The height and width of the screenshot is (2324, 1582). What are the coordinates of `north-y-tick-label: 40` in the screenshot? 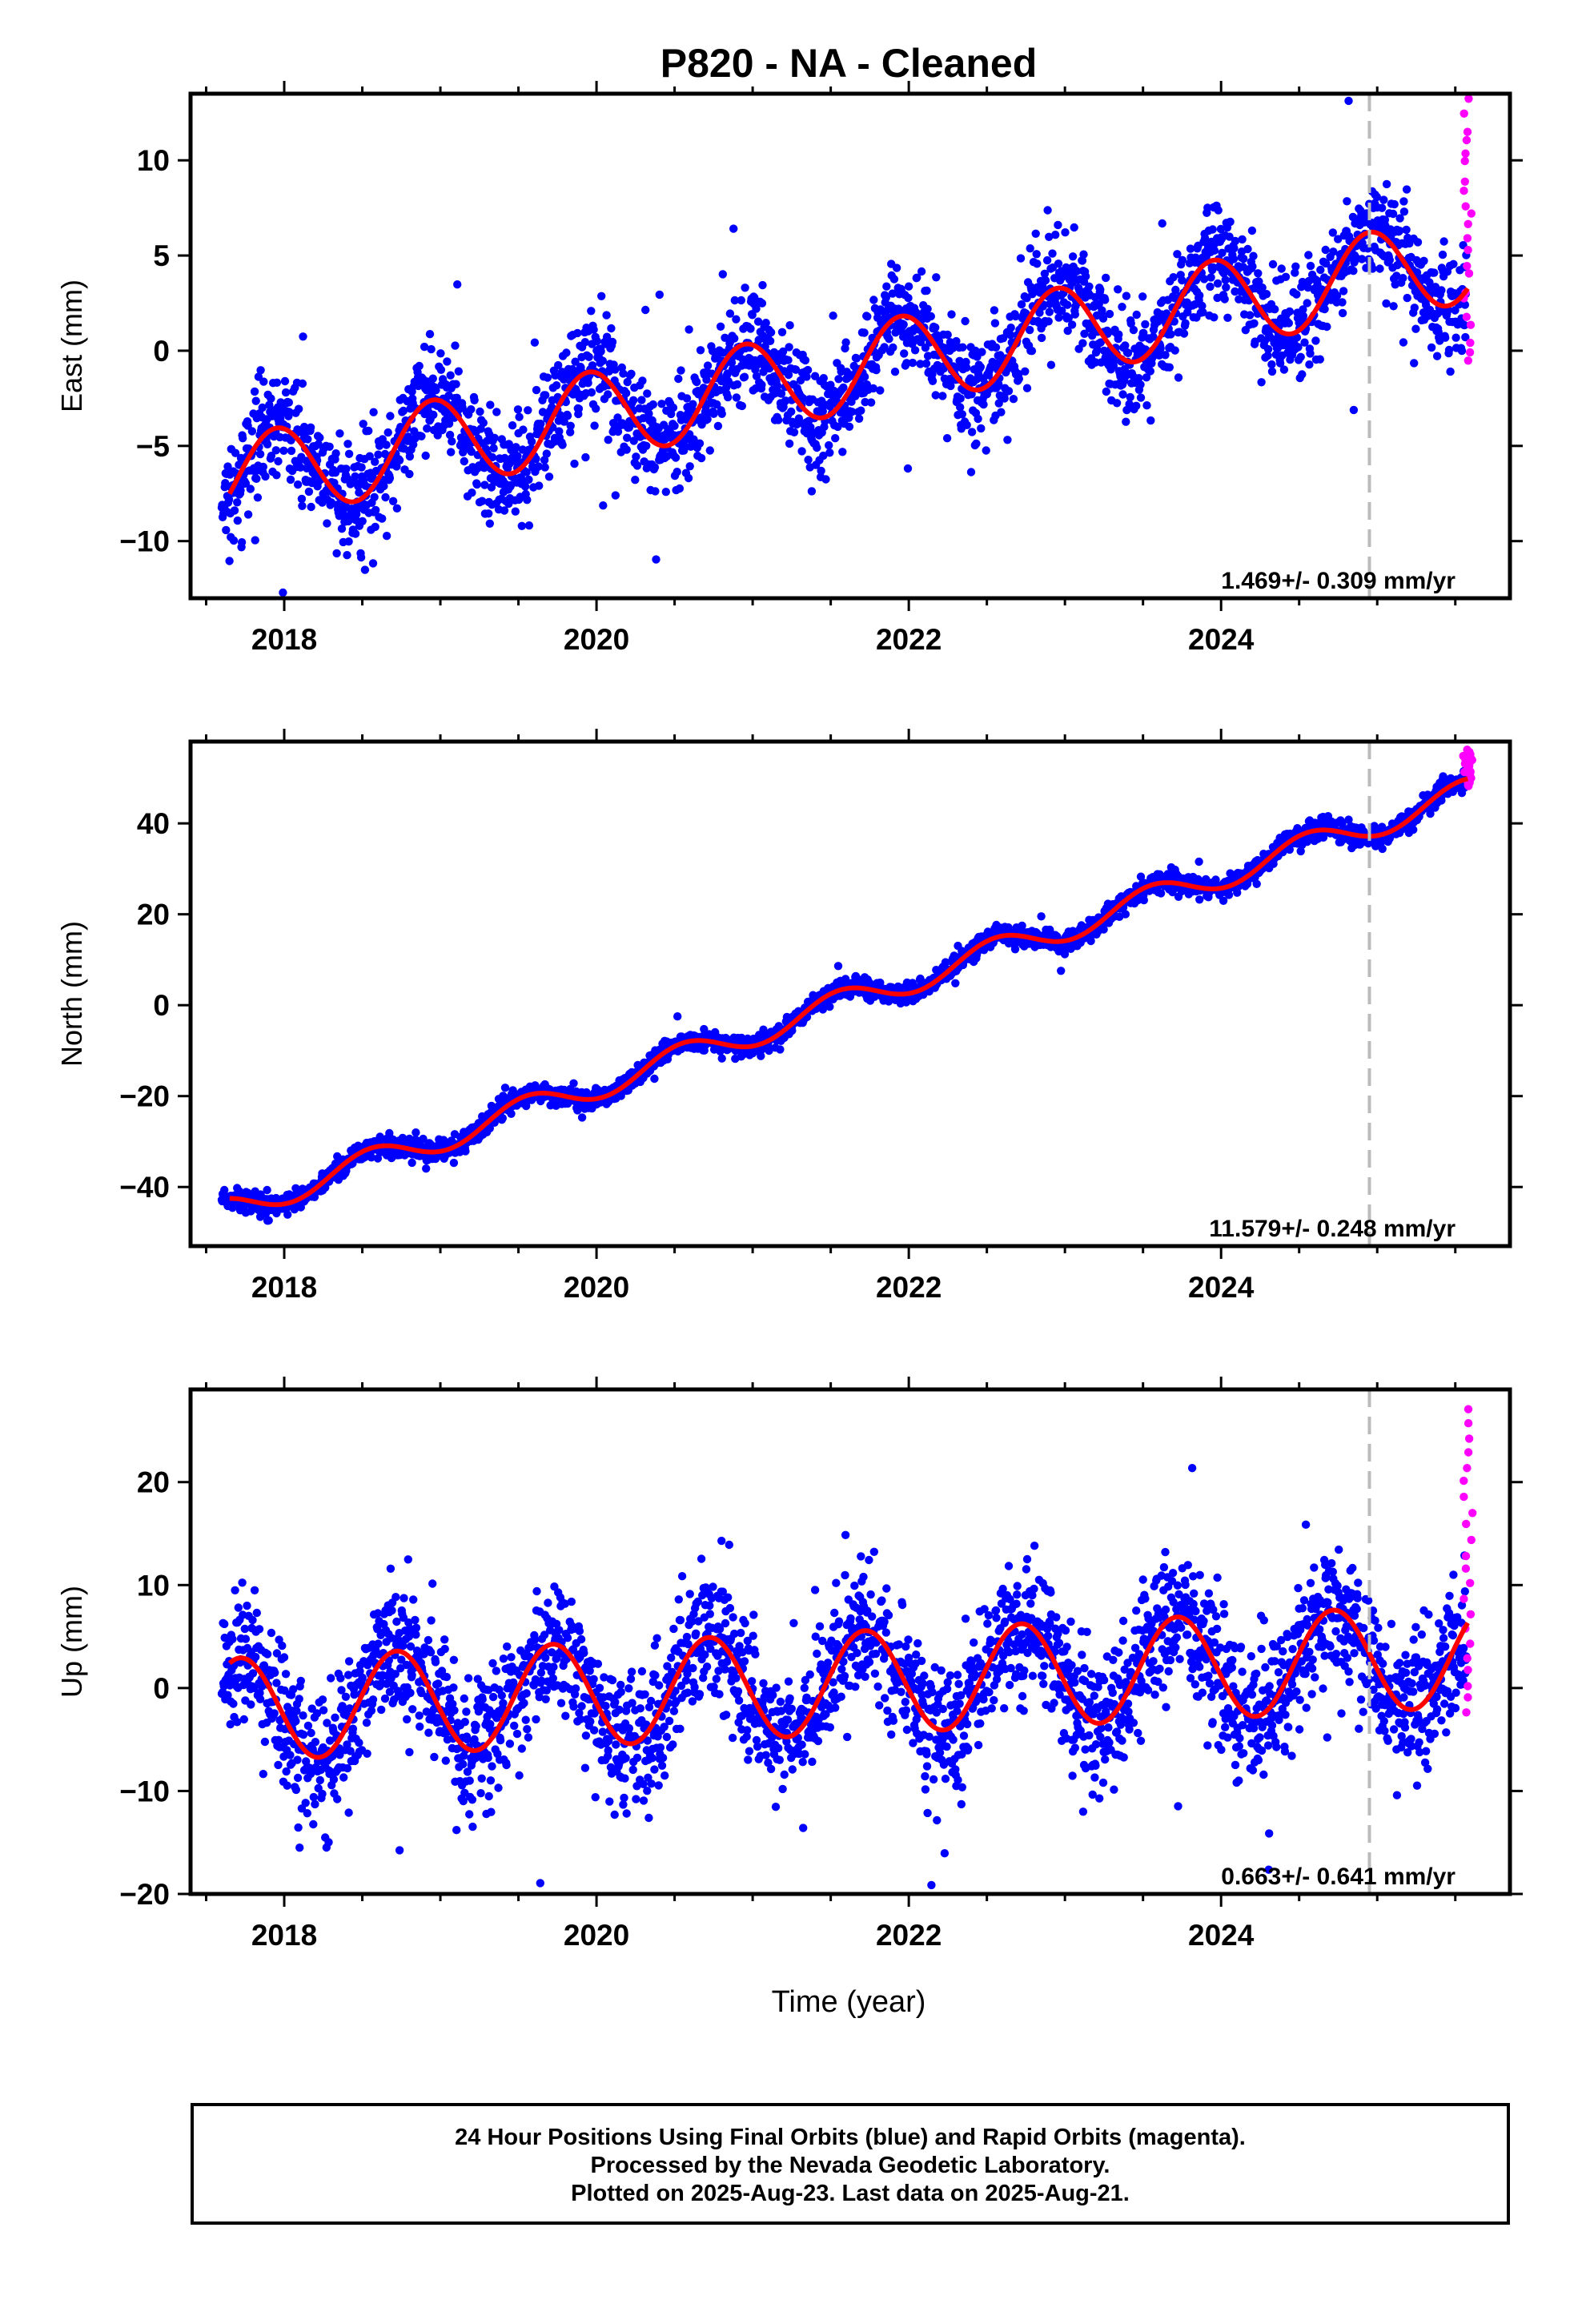 It's located at (154, 824).